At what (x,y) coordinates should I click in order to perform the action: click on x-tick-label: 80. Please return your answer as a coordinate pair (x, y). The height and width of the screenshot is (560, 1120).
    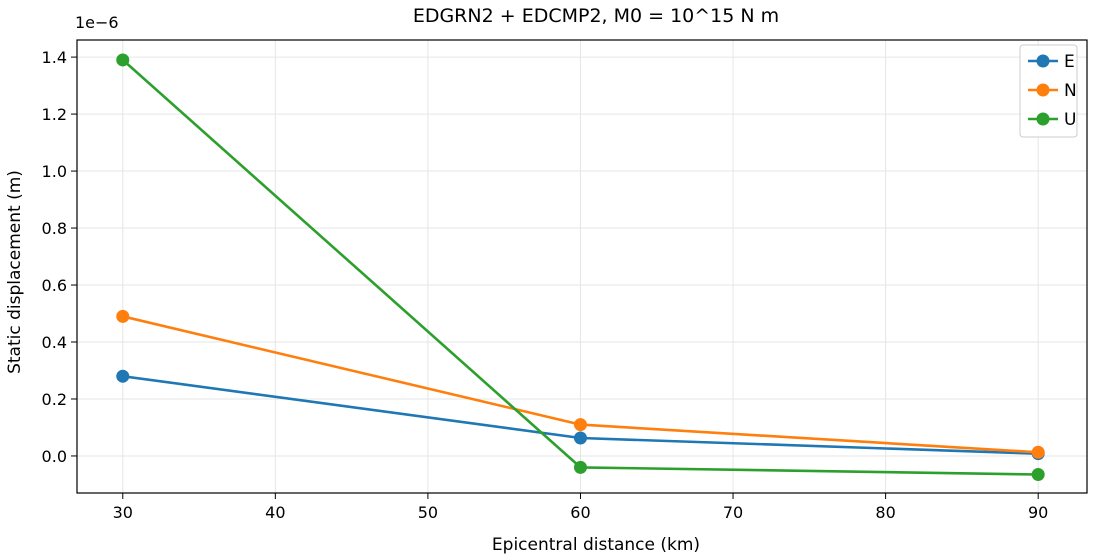
    Looking at the image, I should click on (885, 512).